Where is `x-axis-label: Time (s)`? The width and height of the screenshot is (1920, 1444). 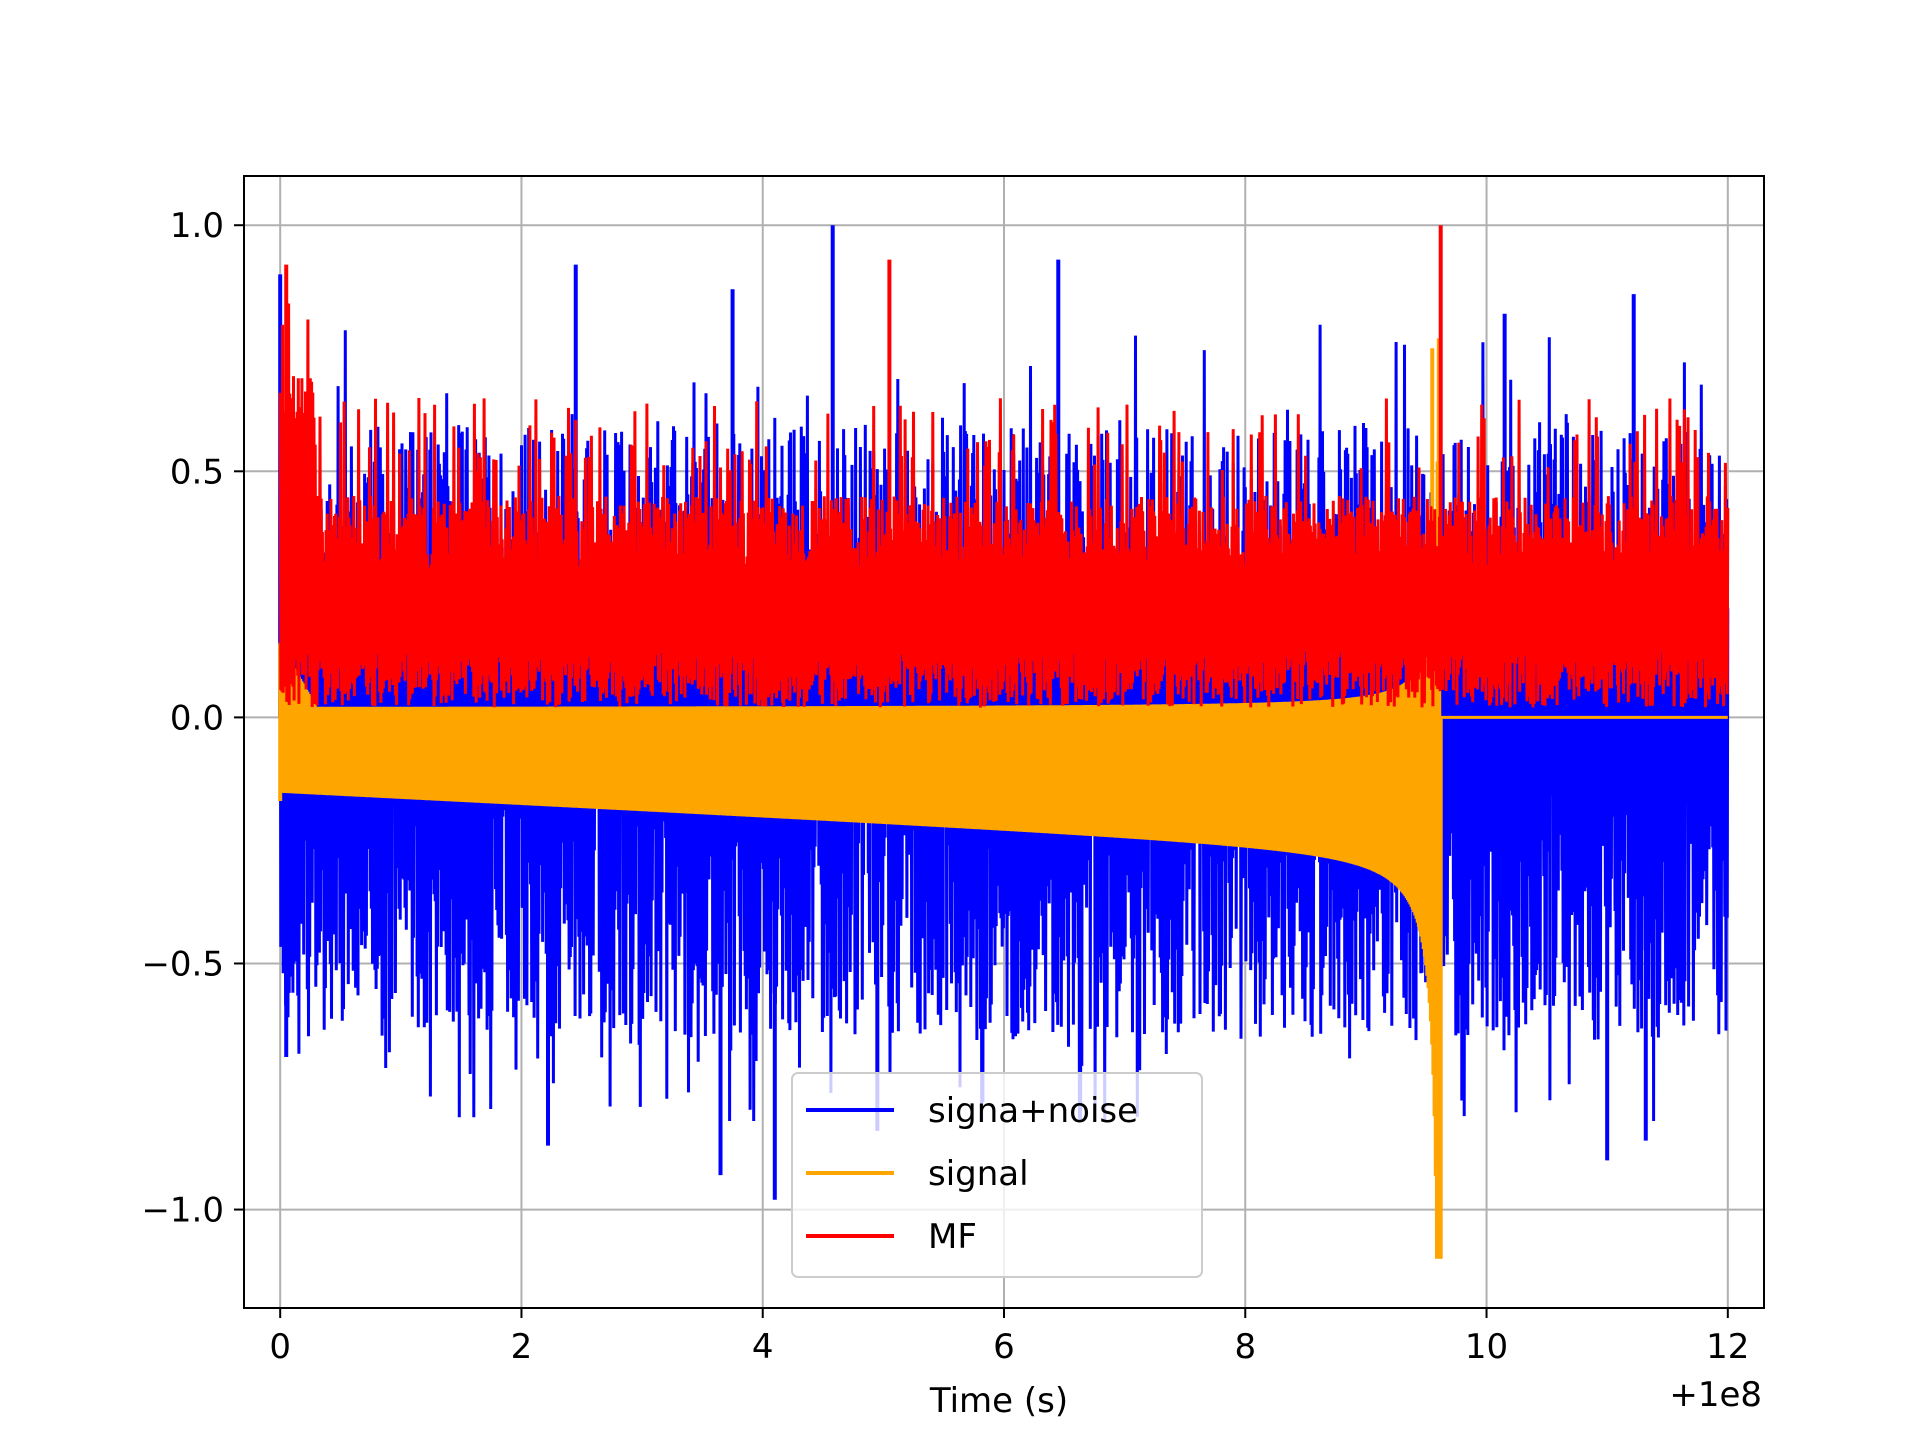
x-axis-label: Time (s) is located at coordinates (998, 1401).